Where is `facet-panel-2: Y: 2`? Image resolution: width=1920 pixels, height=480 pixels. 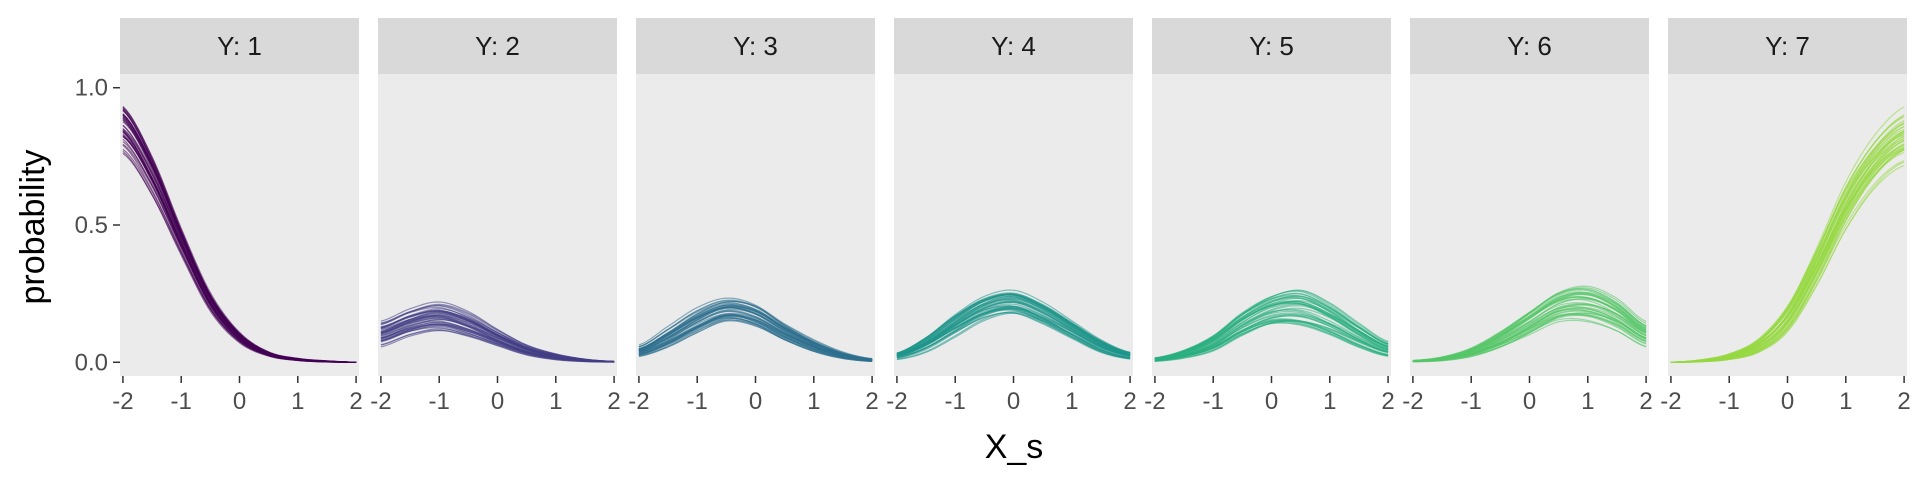
facet-panel-2: Y: 2 is located at coordinates (497, 197).